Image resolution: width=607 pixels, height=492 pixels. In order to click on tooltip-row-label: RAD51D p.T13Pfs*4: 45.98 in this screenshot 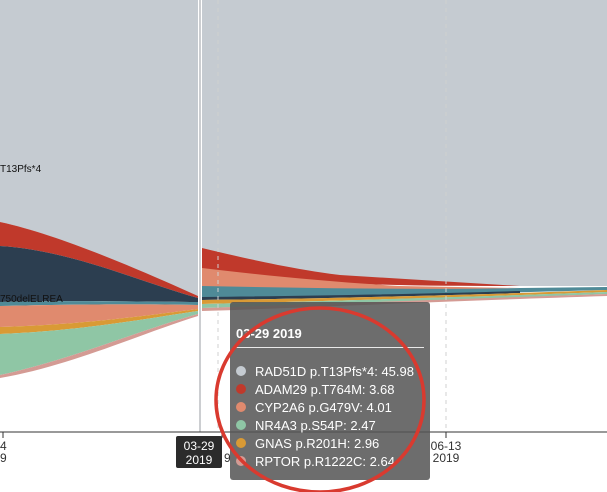, I will do `click(334, 371)`.